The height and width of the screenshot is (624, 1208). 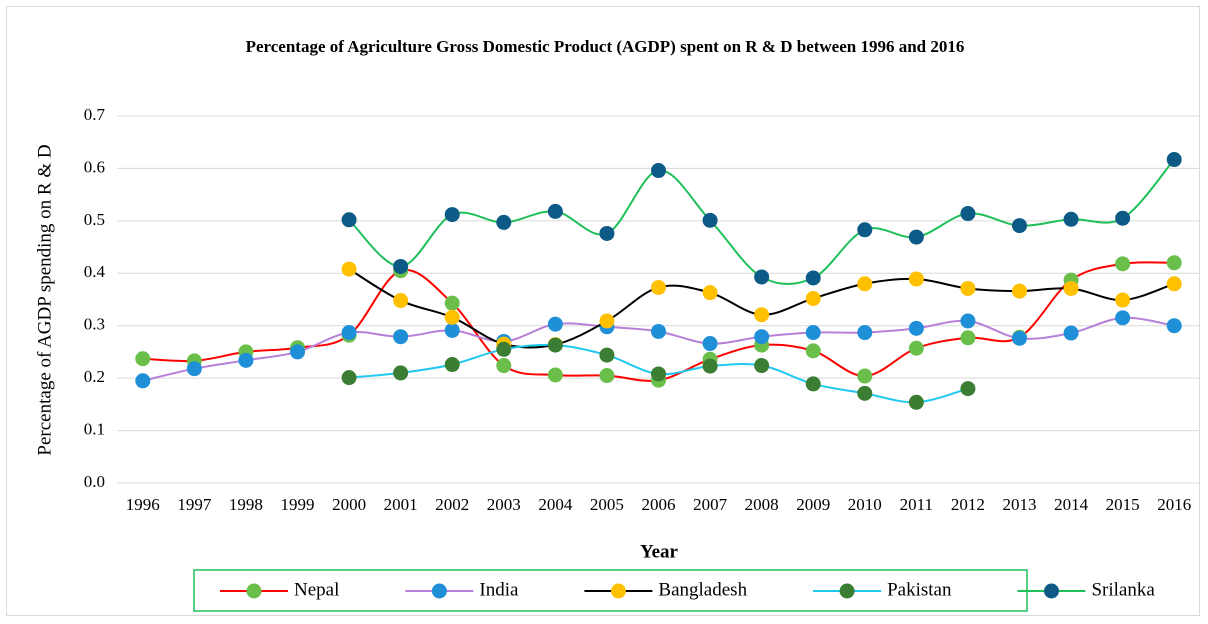 What do you see at coordinates (1123, 589) in the screenshot?
I see `legend-label: Srilanka` at bounding box center [1123, 589].